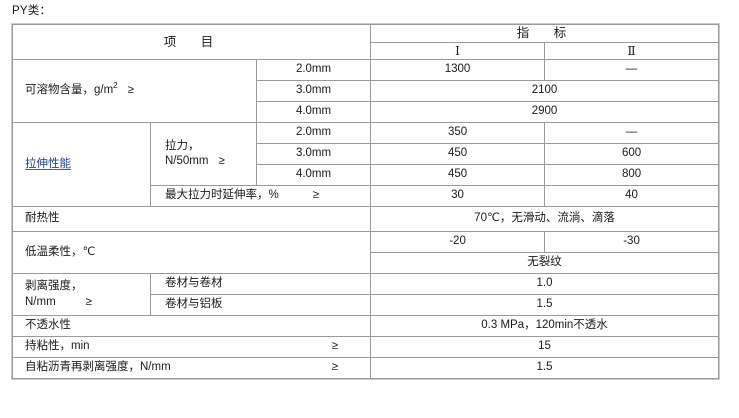 This screenshot has width=739, height=418. What do you see at coordinates (32, 11) in the screenshot?
I see `table-caption: PY类：` at bounding box center [32, 11].